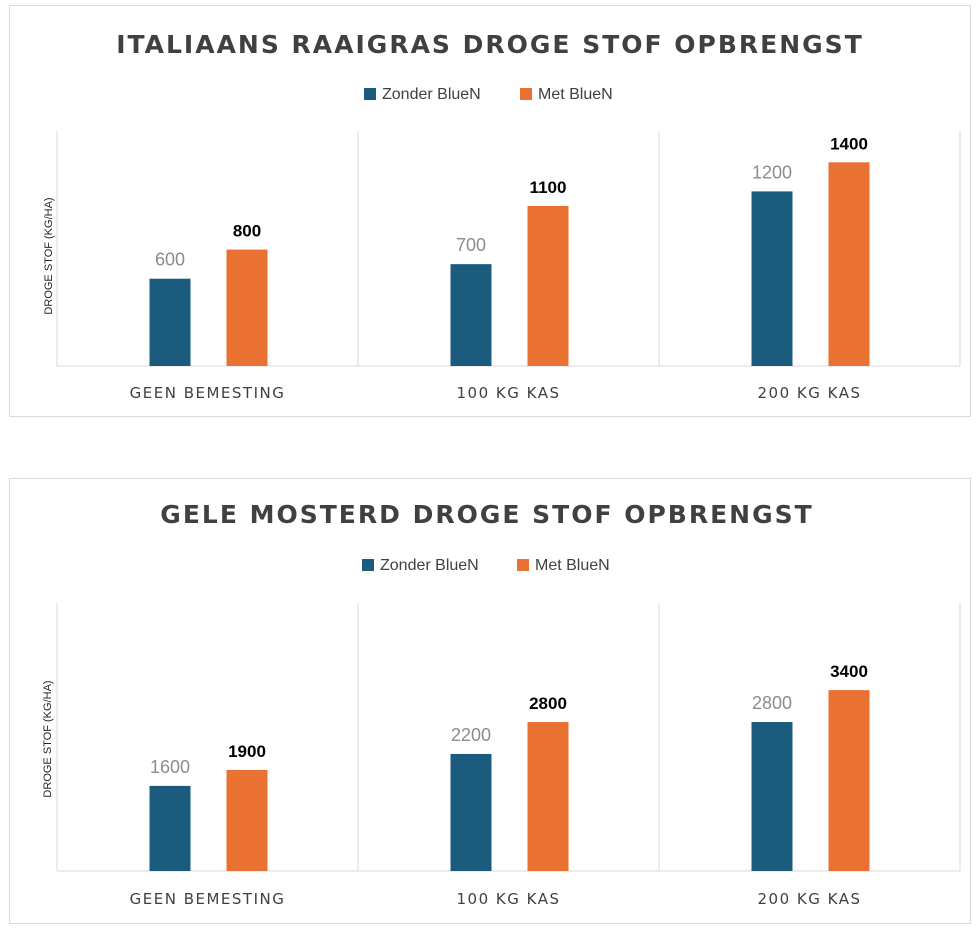 This screenshot has width=978, height=940. I want to click on data-label: 1400, so click(849, 143).